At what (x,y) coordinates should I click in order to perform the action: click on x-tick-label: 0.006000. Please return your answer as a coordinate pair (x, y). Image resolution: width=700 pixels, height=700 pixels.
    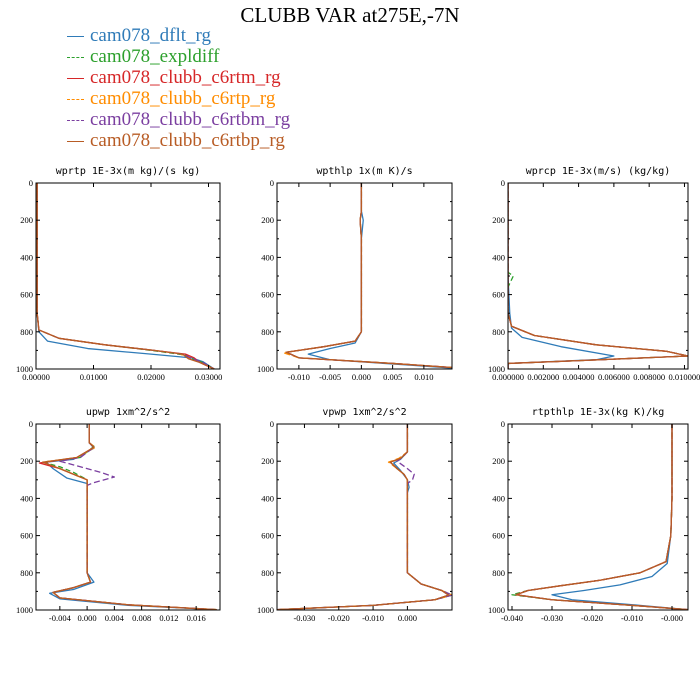
    Looking at the image, I should click on (614, 377).